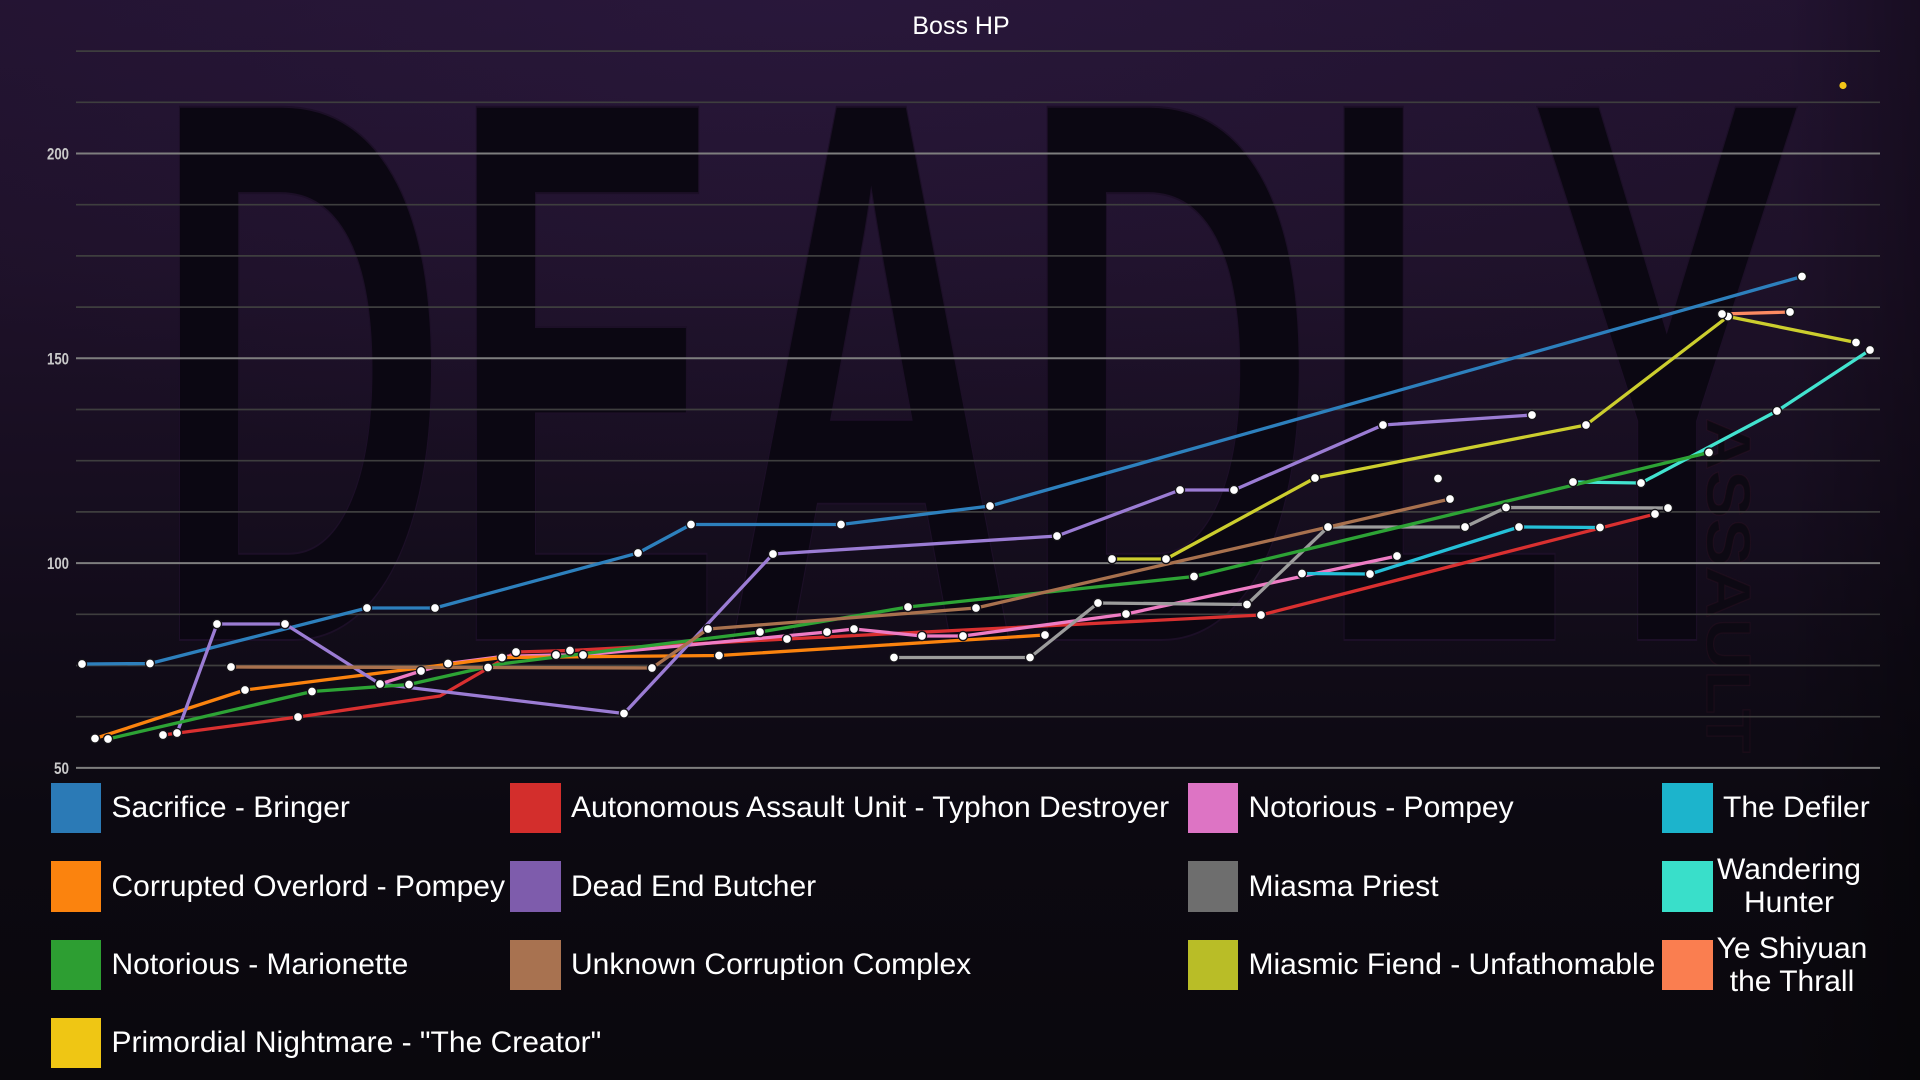  I want to click on svg-text: Boss HP, so click(960, 26).